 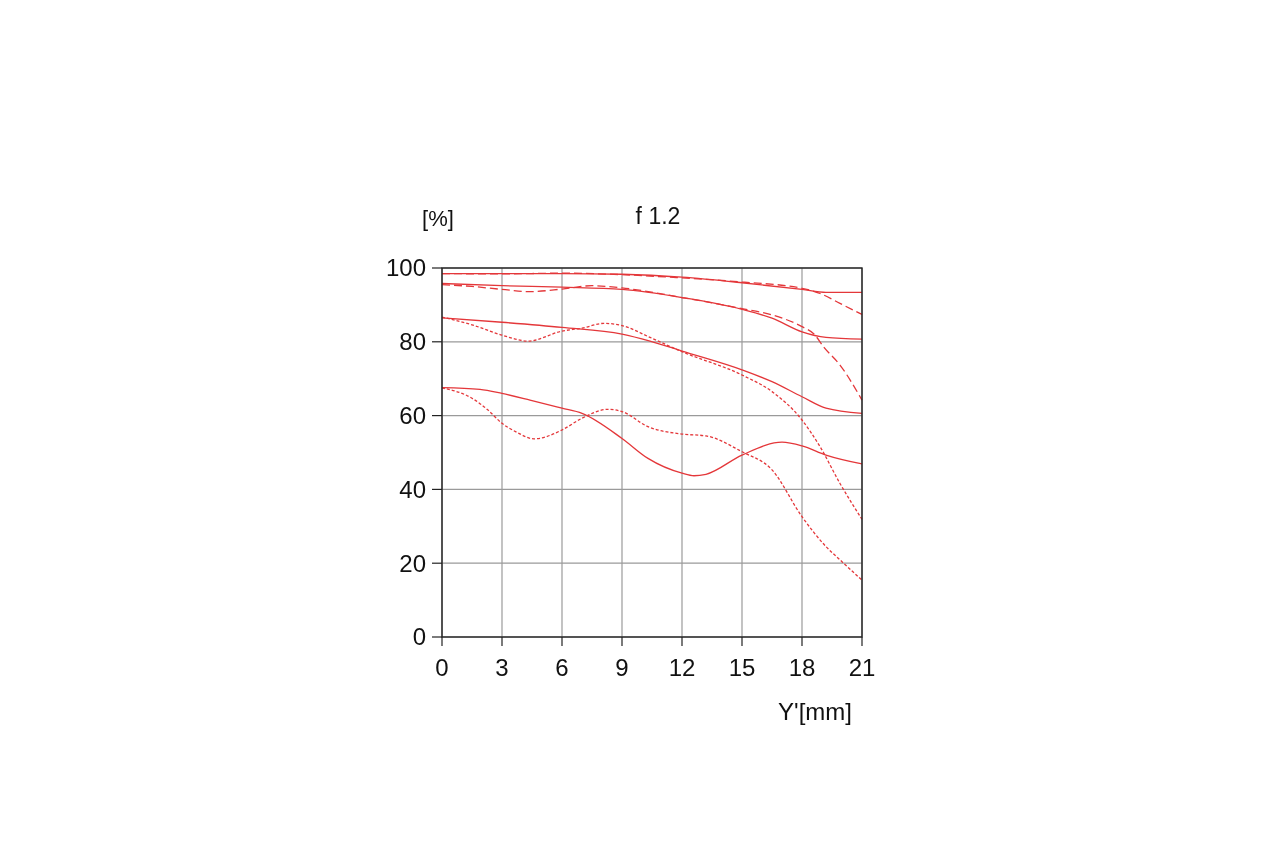 What do you see at coordinates (438, 218) in the screenshot?
I see `y-axis-title: [%]` at bounding box center [438, 218].